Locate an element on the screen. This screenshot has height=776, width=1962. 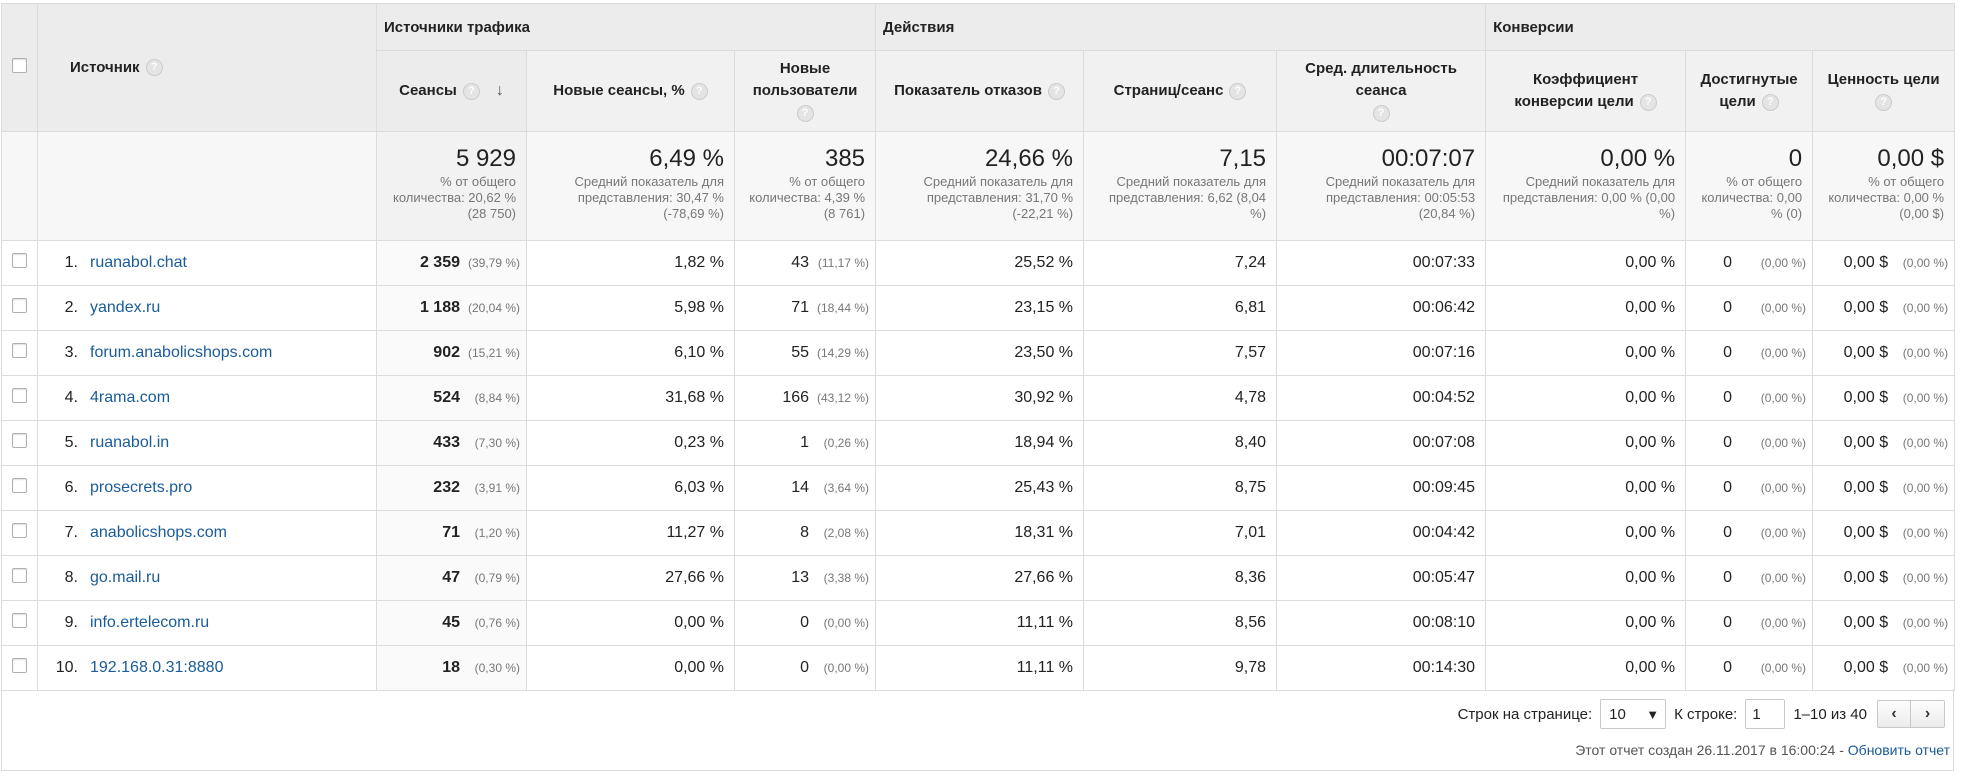
new-users-value: 71 is located at coordinates (800, 307).